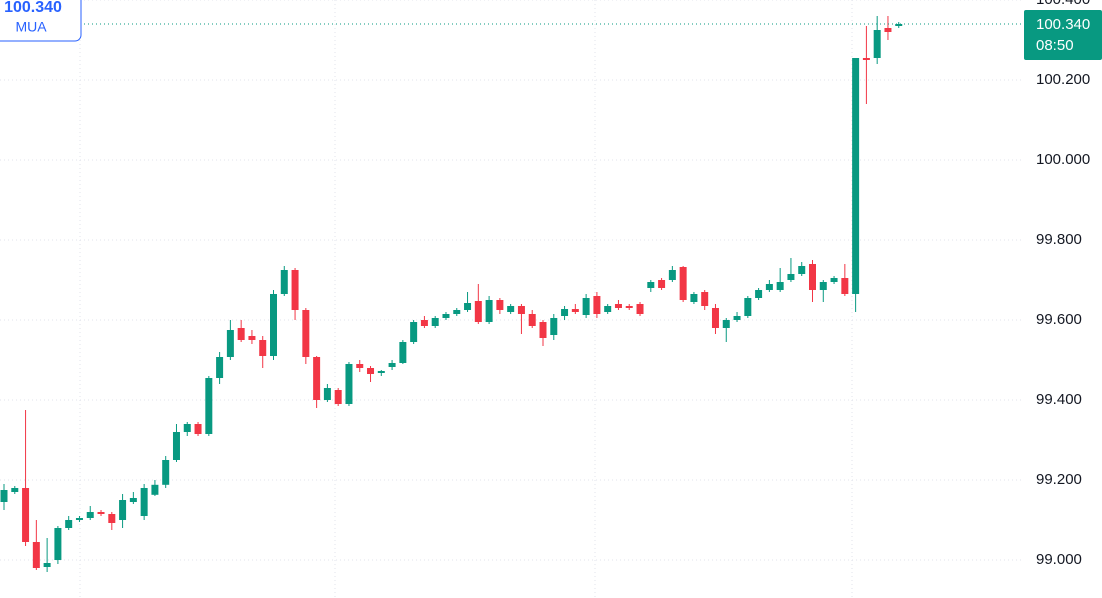 This screenshot has height=598, width=1102. Describe the element at coordinates (1063, 159) in the screenshot. I see `y-tick-label: 100.000` at that location.